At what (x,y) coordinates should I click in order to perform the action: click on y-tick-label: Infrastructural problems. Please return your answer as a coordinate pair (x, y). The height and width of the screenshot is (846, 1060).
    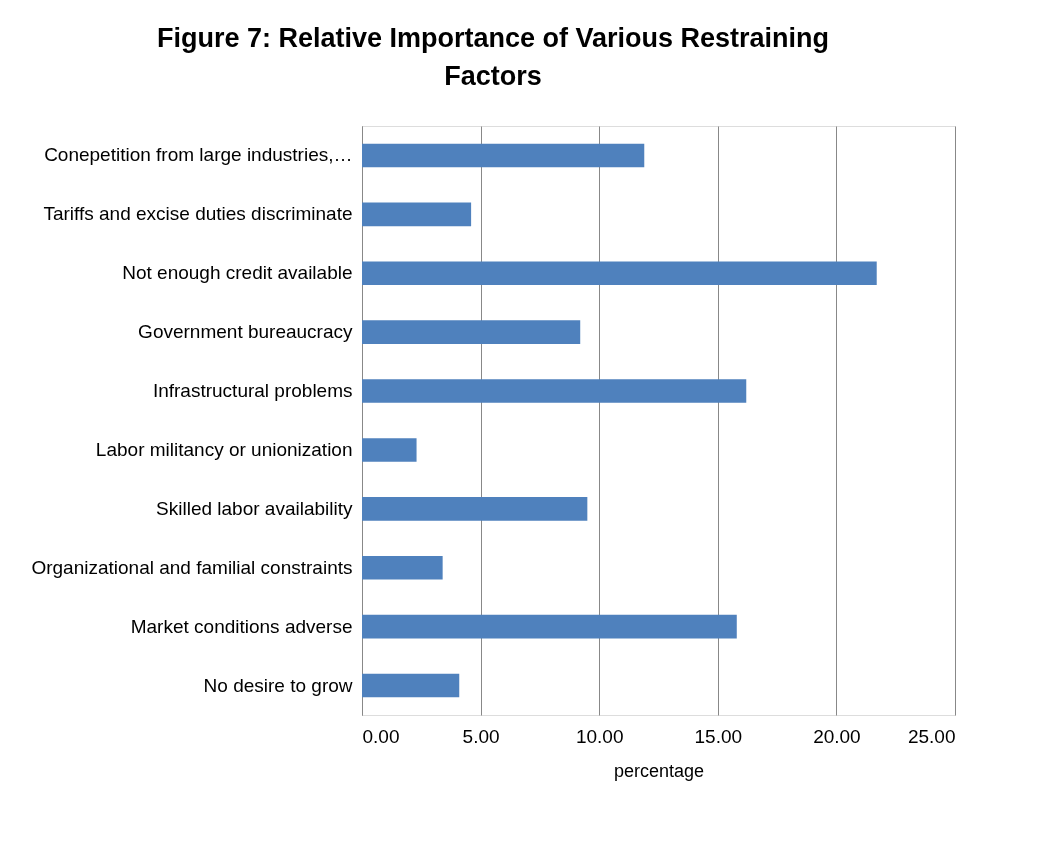
    Looking at the image, I should click on (252, 391).